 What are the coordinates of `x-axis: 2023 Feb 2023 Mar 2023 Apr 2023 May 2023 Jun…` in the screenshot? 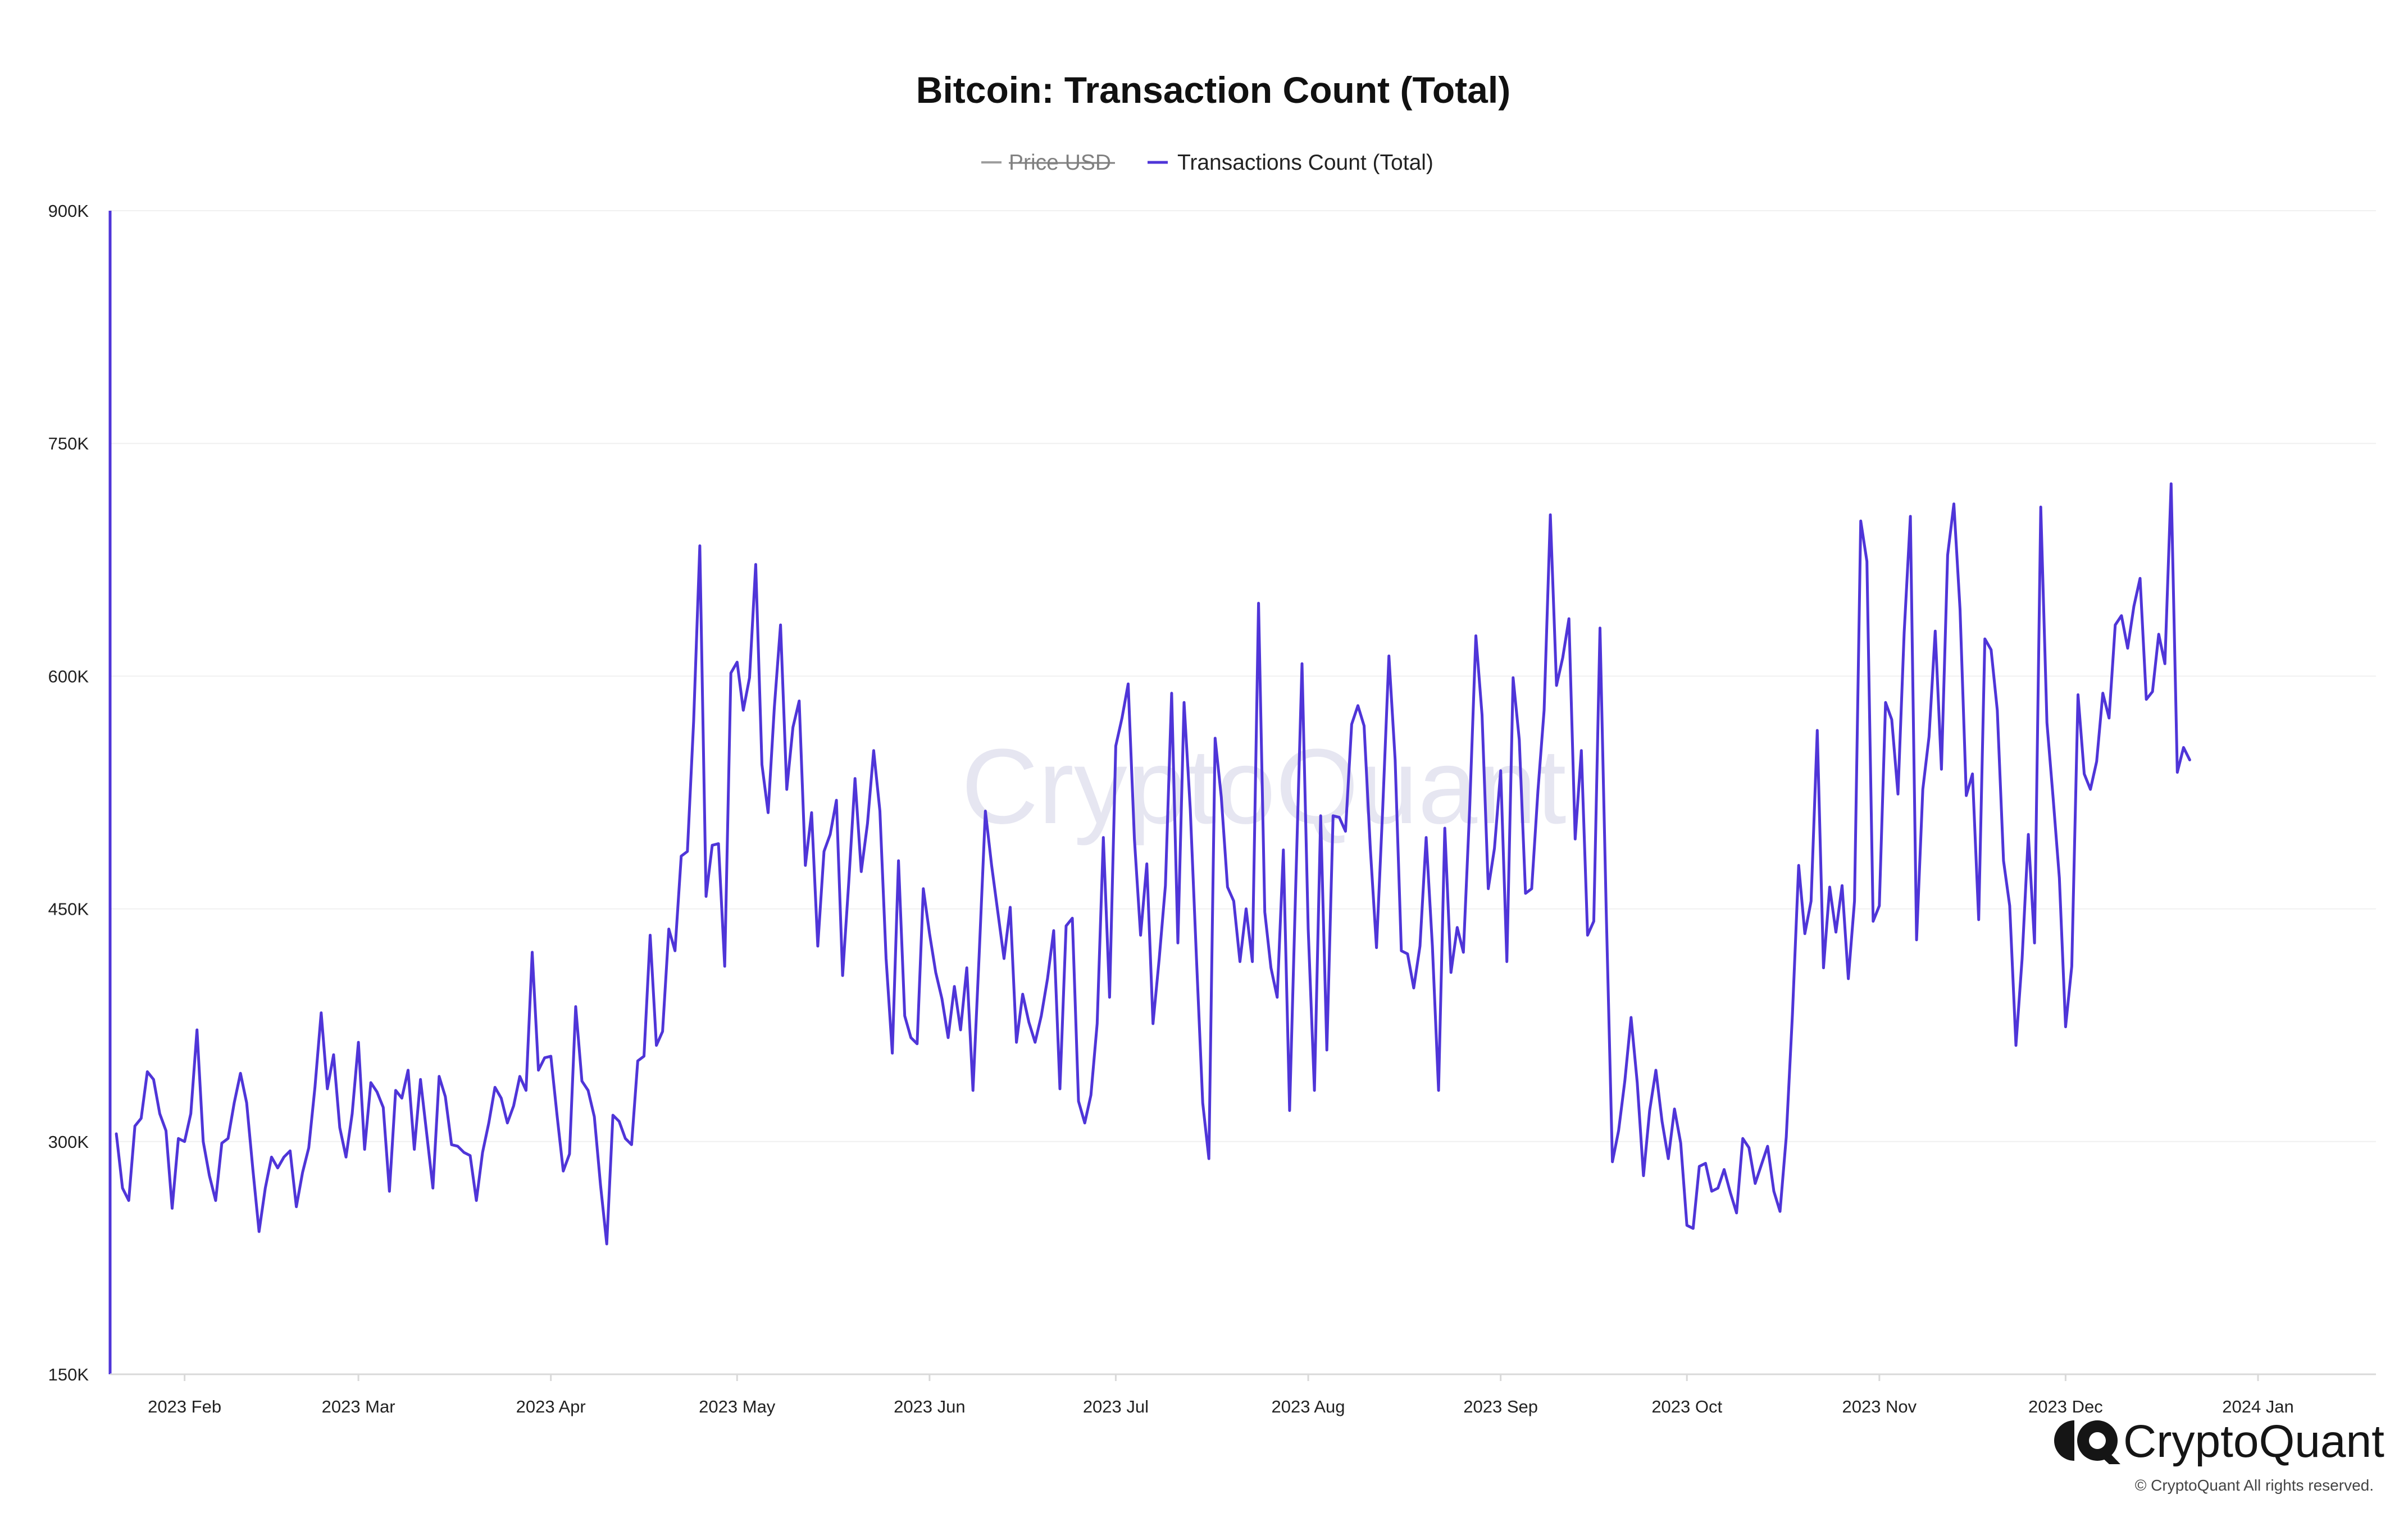 It's located at (1243, 1394).